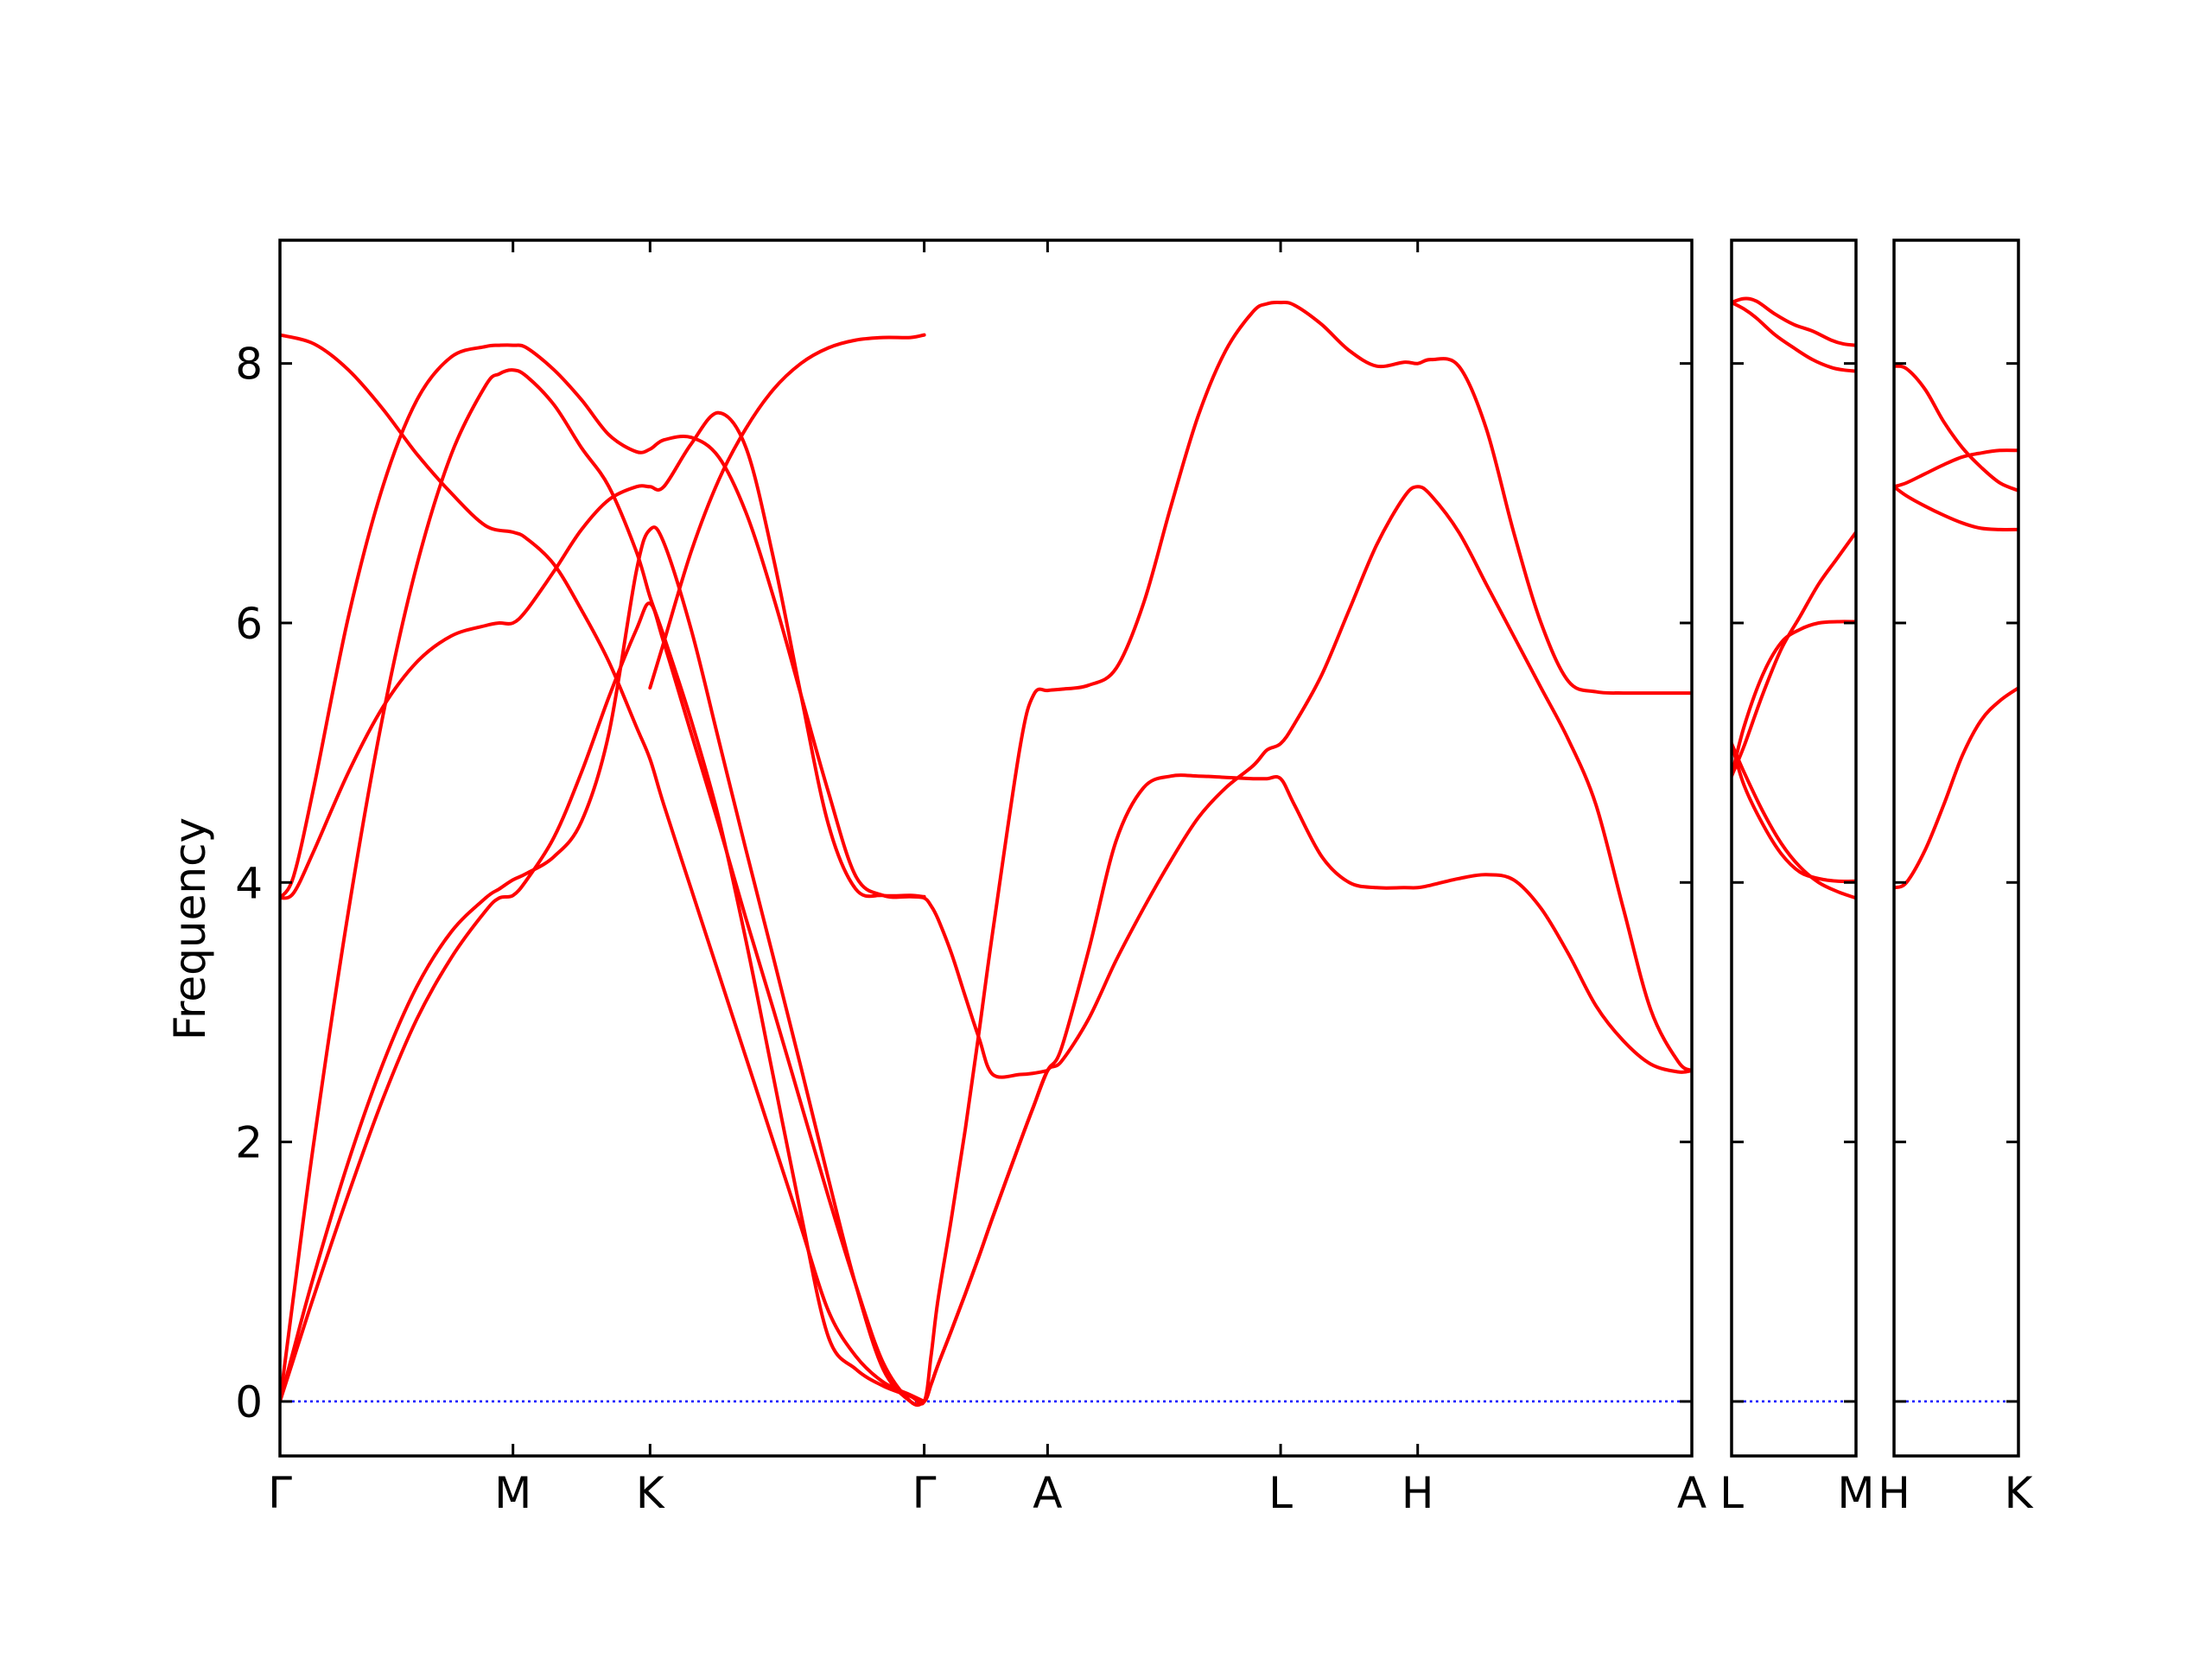  I want to click on y-axis-label: Frequency, so click(190, 928).